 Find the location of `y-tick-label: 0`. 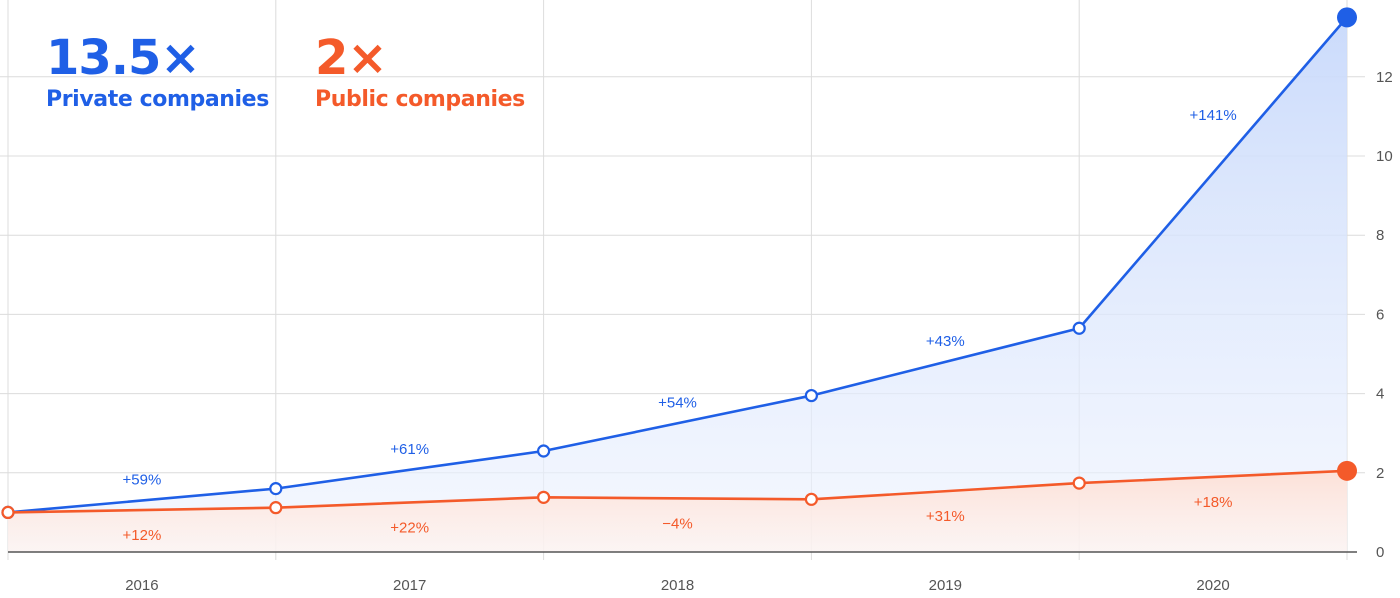

y-tick-label: 0 is located at coordinates (1380, 552).